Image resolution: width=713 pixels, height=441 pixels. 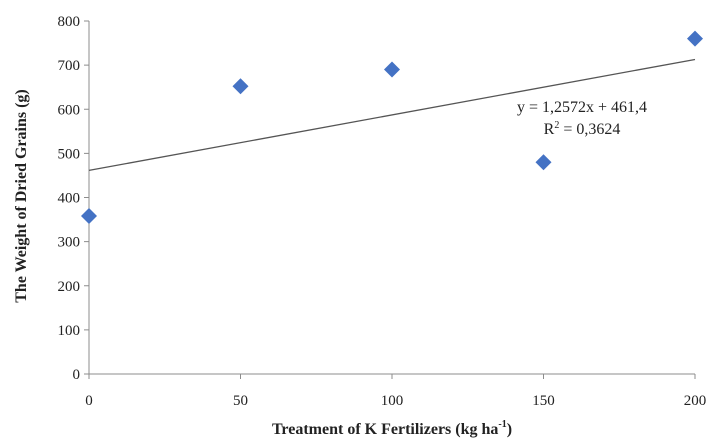 I want to click on x-tick-group: 0 50 100 150 200, so click(x=395, y=391).